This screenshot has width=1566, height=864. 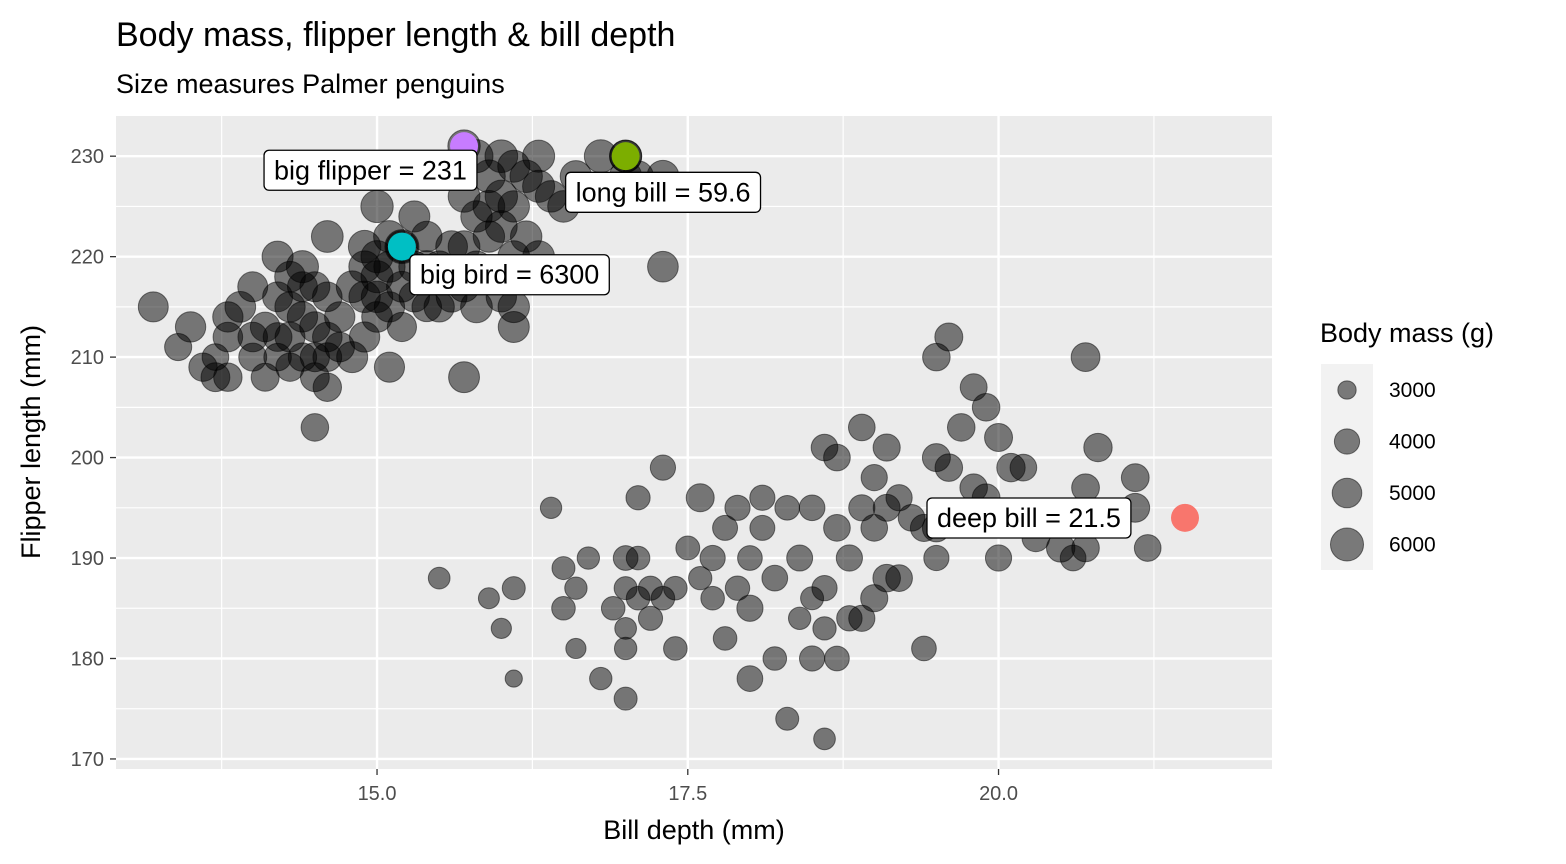 What do you see at coordinates (687, 794) in the screenshot?
I see `x-tick-label: 17.5` at bounding box center [687, 794].